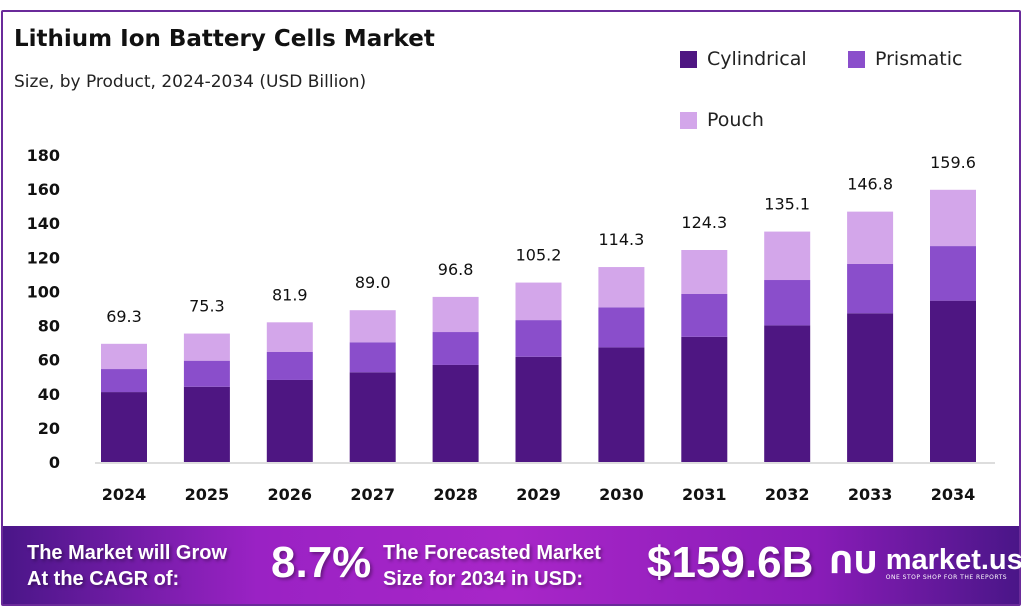 This screenshot has width=1024, height=616. I want to click on y-tick-label: 40, so click(49, 394).